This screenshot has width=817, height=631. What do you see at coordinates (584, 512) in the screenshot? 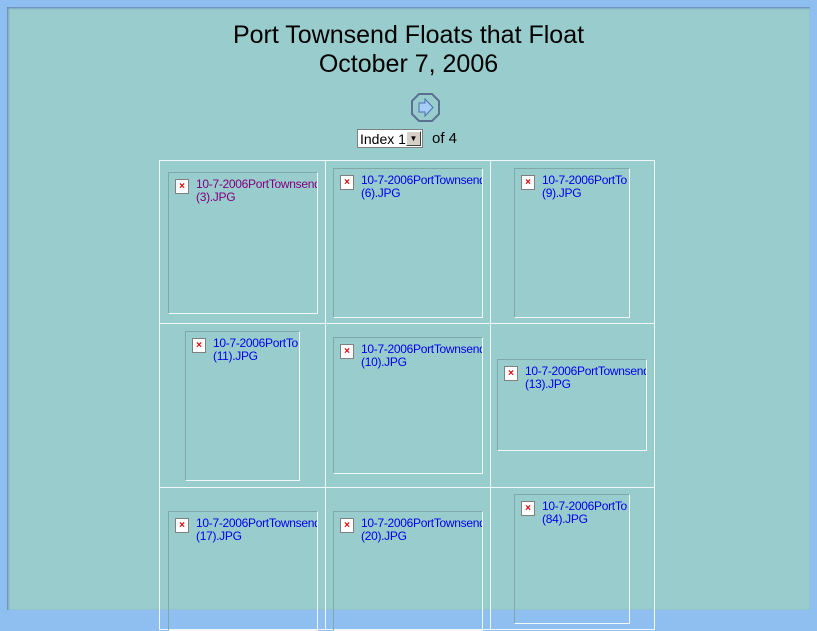
I see `thumbnail-filename: 10-7-2006PortTo (84).JPG` at bounding box center [584, 512].